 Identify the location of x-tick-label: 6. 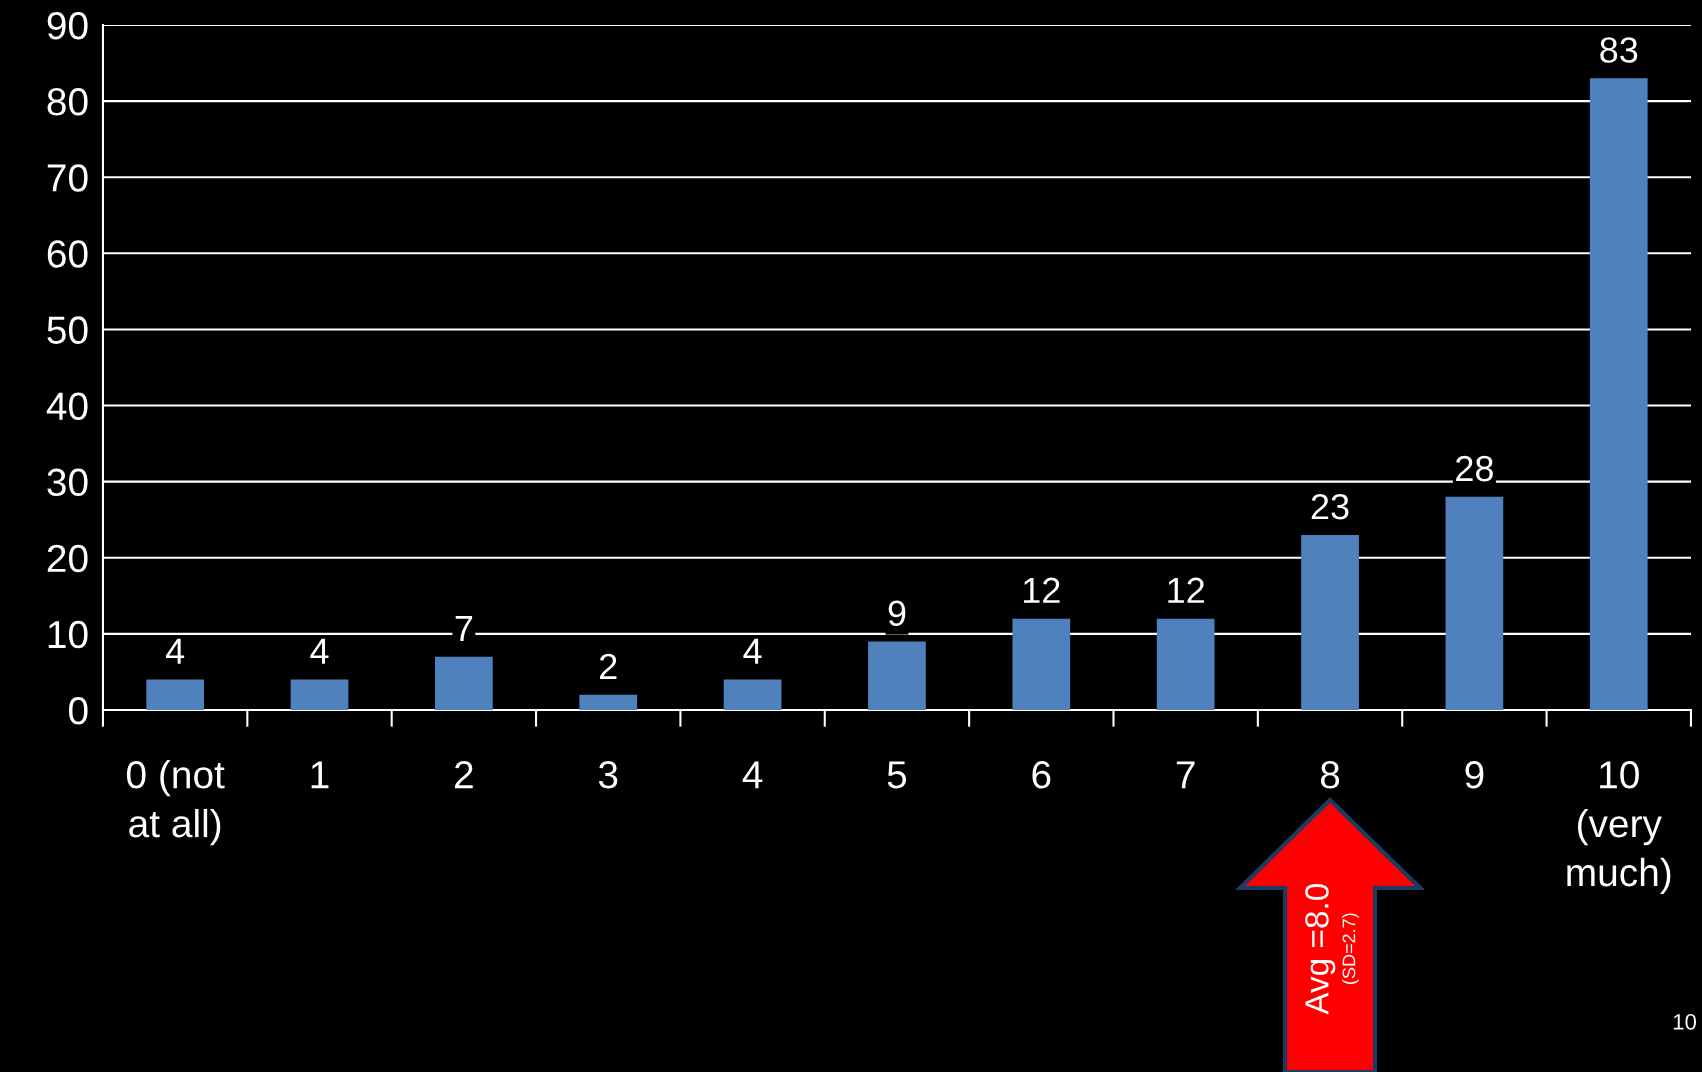
(1041, 775).